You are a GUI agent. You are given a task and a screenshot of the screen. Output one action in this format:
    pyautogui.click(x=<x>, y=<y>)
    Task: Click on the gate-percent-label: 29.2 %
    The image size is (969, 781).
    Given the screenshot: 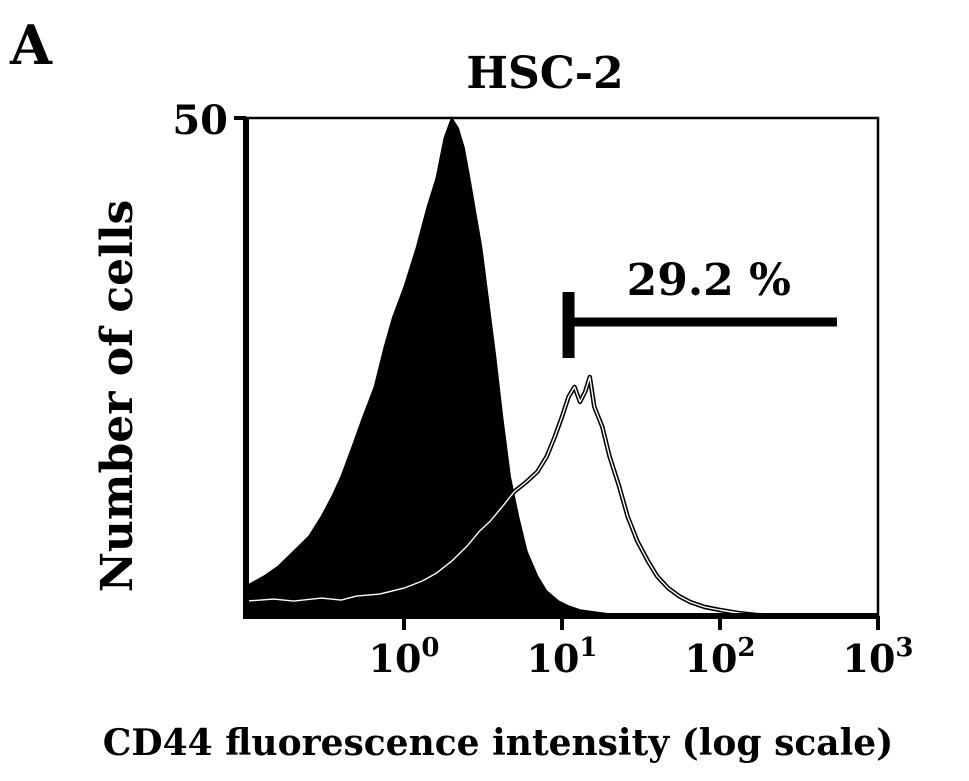 What is the action you would take?
    pyautogui.click(x=709, y=280)
    